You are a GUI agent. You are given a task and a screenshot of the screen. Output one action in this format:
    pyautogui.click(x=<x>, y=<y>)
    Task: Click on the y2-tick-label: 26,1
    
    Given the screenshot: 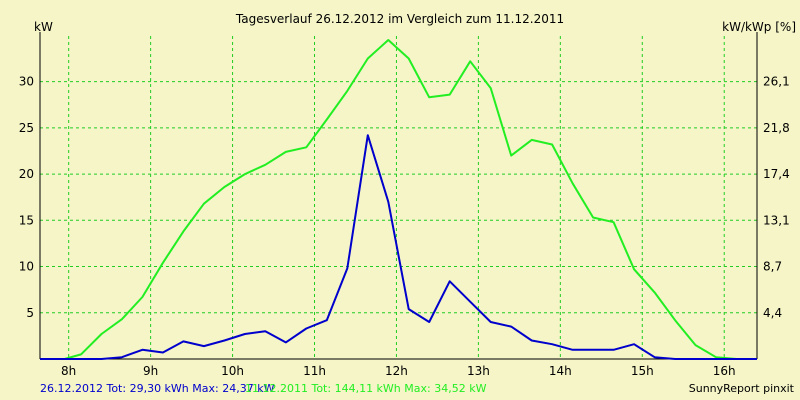 What is the action you would take?
    pyautogui.click(x=776, y=82)
    